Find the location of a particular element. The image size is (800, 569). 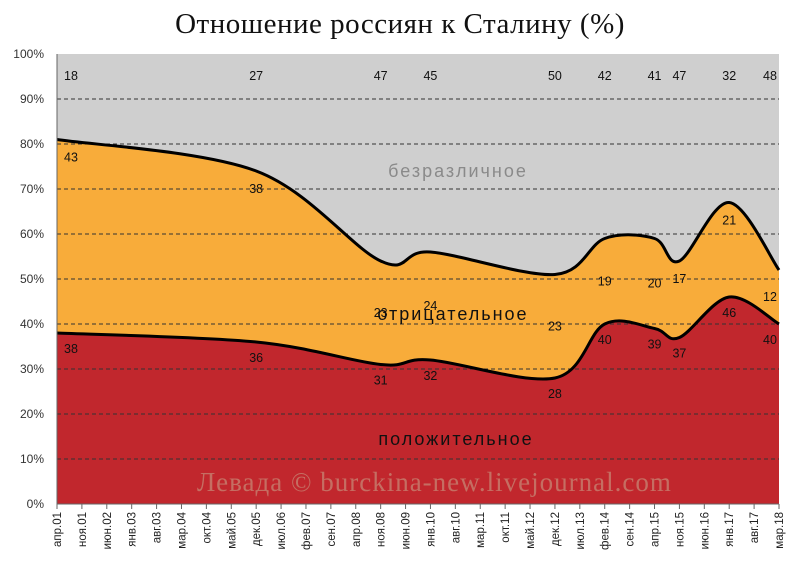

x-tick-label: ноя.15 is located at coordinates (680, 529).